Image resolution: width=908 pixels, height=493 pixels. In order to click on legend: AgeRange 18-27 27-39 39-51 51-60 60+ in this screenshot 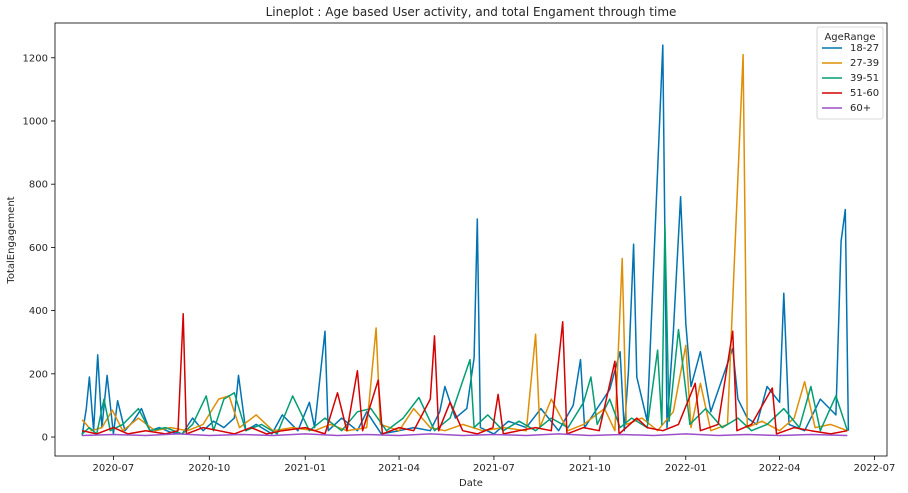, I will do `click(850, 73)`.